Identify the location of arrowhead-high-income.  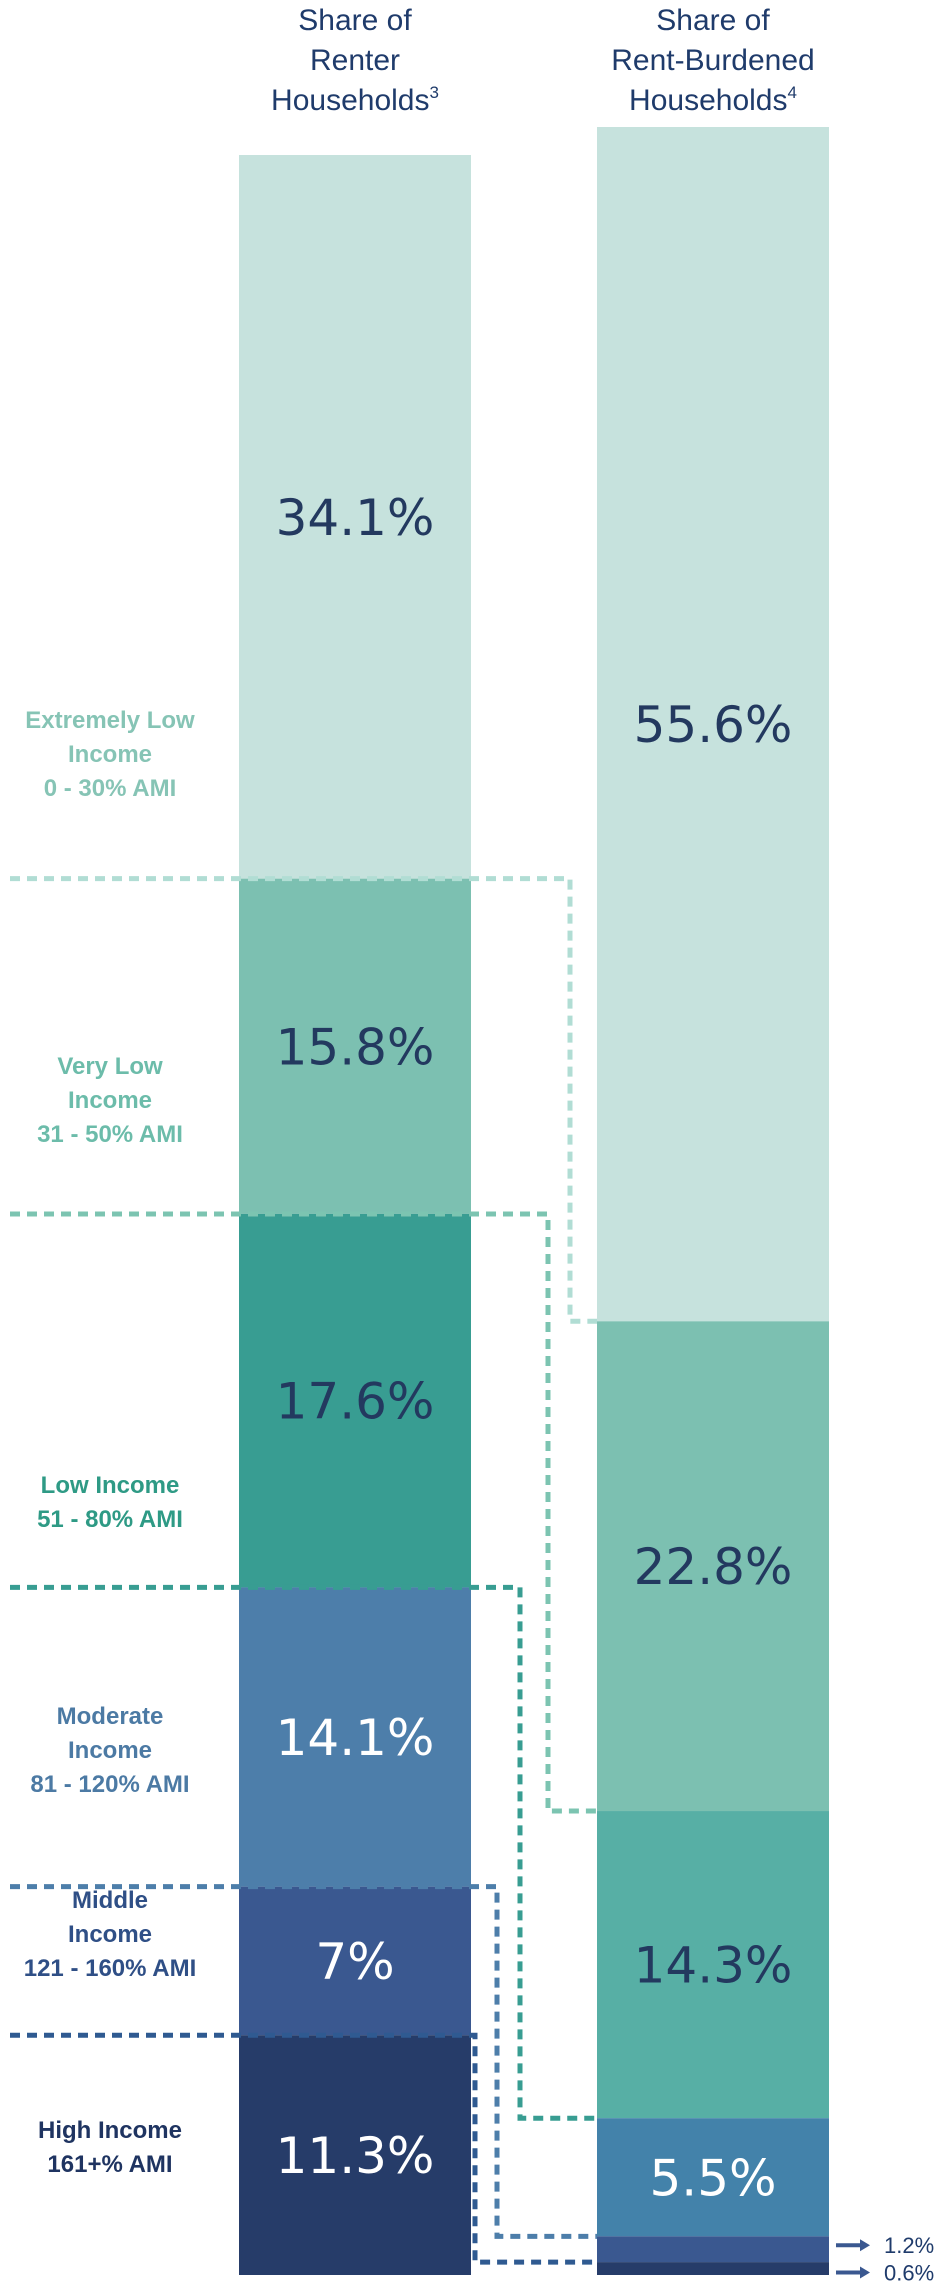
(865, 2272).